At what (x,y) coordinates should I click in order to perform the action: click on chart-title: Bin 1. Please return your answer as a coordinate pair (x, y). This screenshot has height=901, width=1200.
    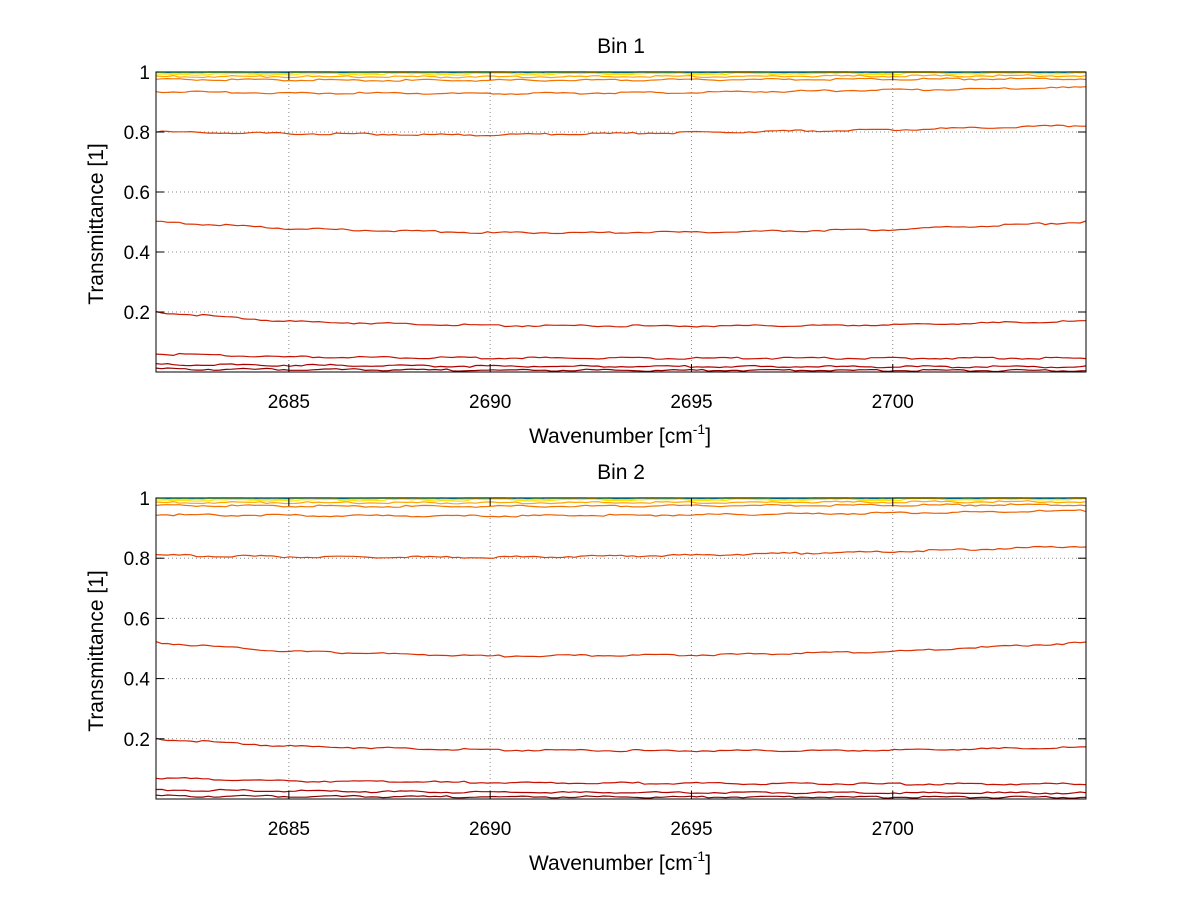
    Looking at the image, I should click on (621, 46).